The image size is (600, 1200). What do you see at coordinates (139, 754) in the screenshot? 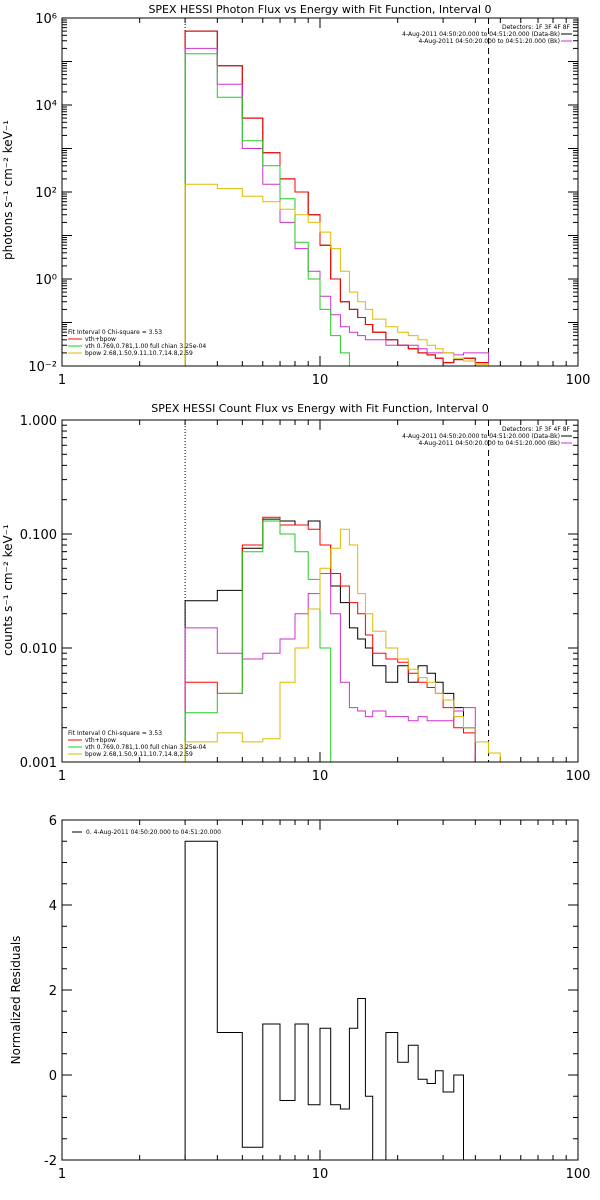
I see `count-legend-bpow: bpow 2.68,1.50,9.11,10.7,14.8,2.59` at bounding box center [139, 754].